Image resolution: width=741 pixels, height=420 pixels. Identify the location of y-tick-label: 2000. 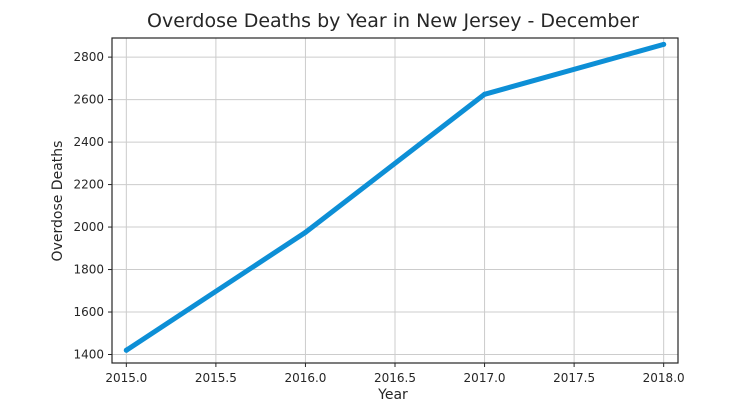
(88, 227).